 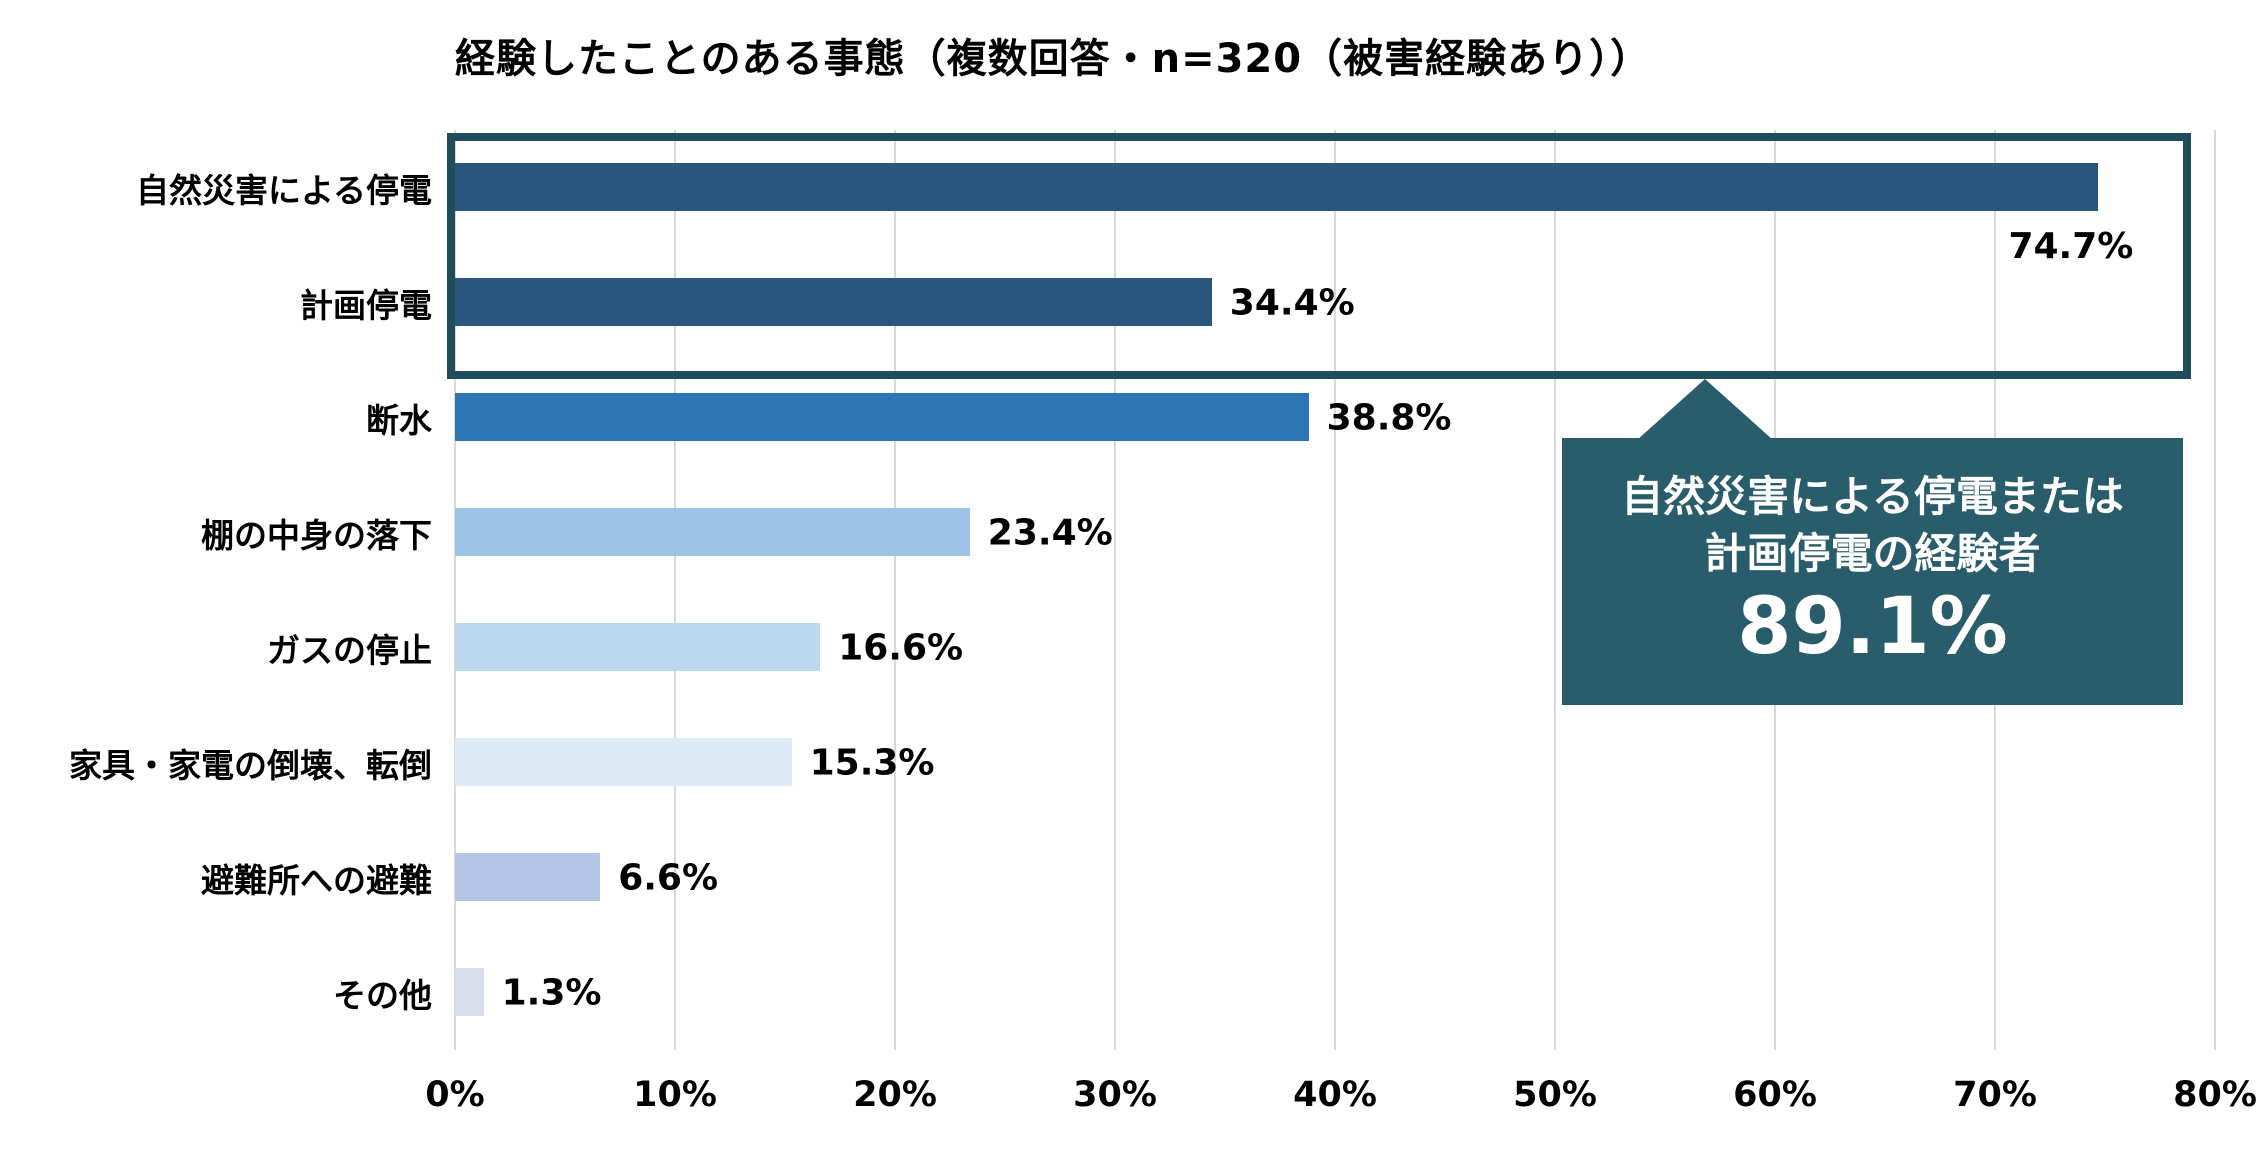 I want to click on category-label: 避難所への避難, so click(x=316, y=880).